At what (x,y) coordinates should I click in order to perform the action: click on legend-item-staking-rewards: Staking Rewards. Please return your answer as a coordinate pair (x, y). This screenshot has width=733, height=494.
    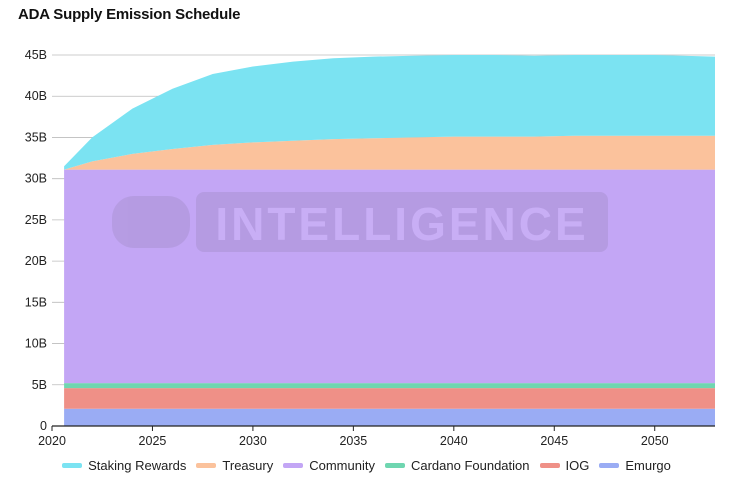
    Looking at the image, I should click on (124, 465).